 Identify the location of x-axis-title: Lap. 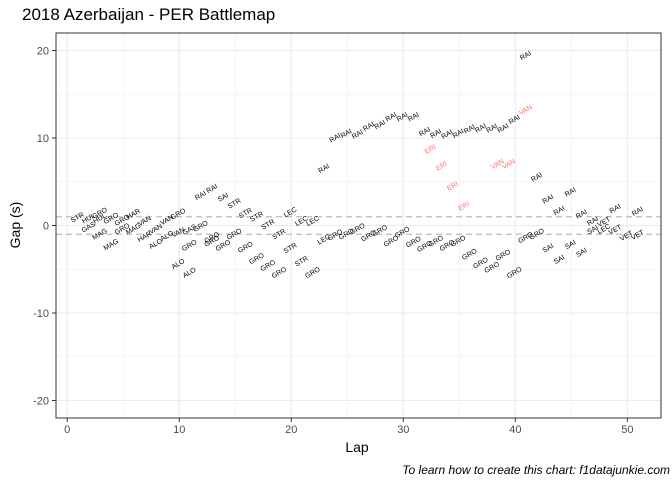
(357, 447).